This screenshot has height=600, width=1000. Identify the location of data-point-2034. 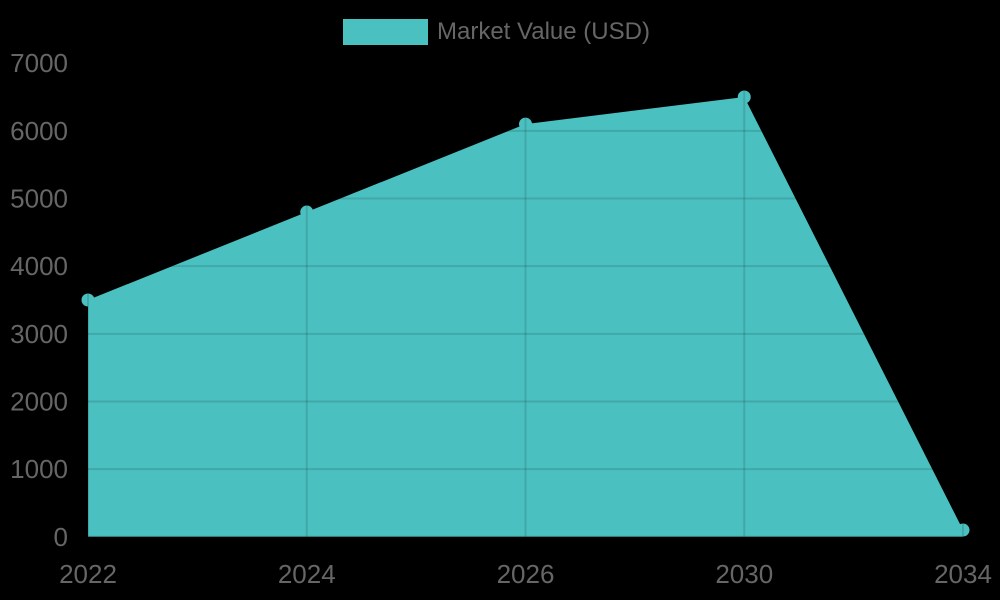
(963, 530).